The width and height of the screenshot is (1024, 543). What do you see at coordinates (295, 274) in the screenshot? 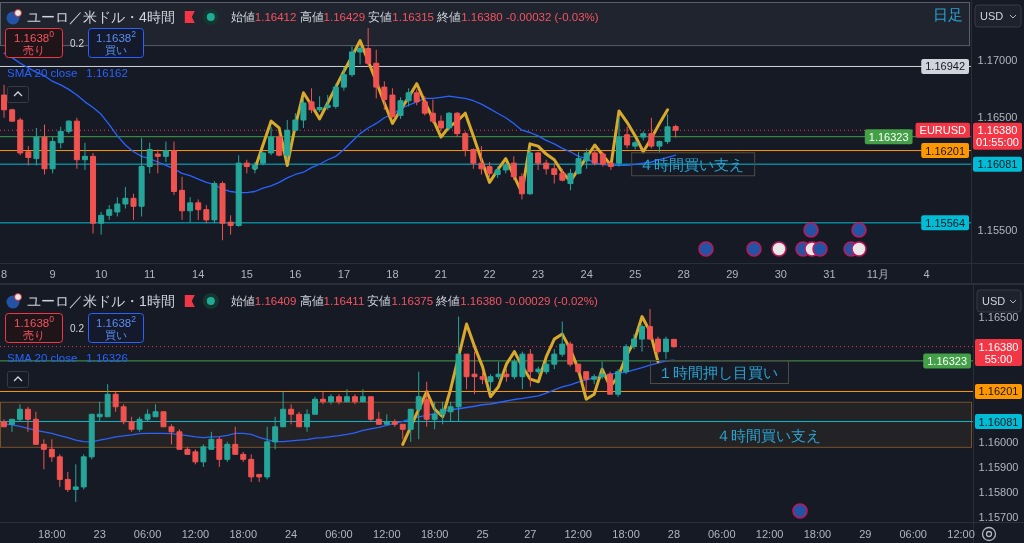
I see `x-tick-label: 16` at bounding box center [295, 274].